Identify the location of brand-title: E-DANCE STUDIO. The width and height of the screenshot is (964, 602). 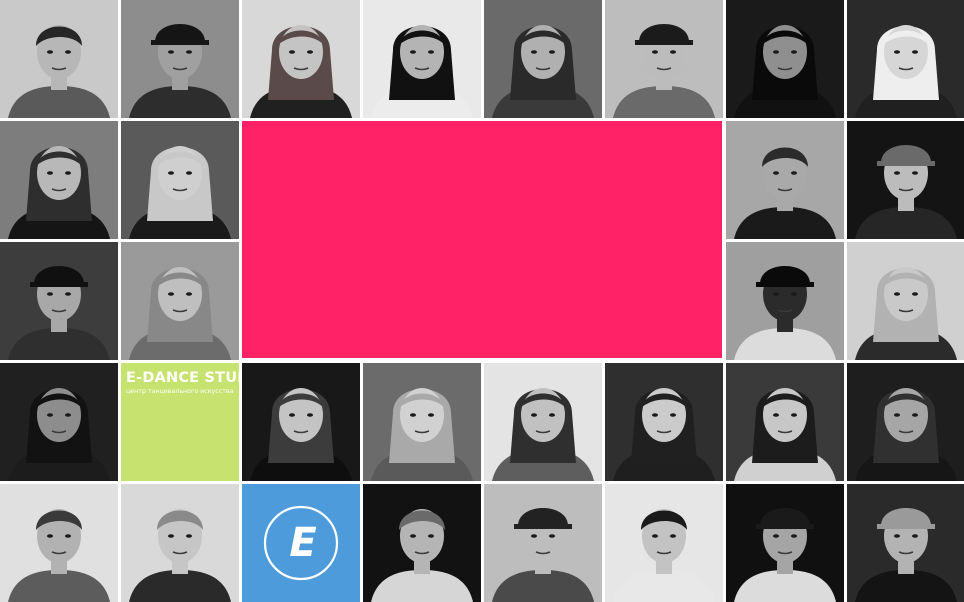
(182, 378).